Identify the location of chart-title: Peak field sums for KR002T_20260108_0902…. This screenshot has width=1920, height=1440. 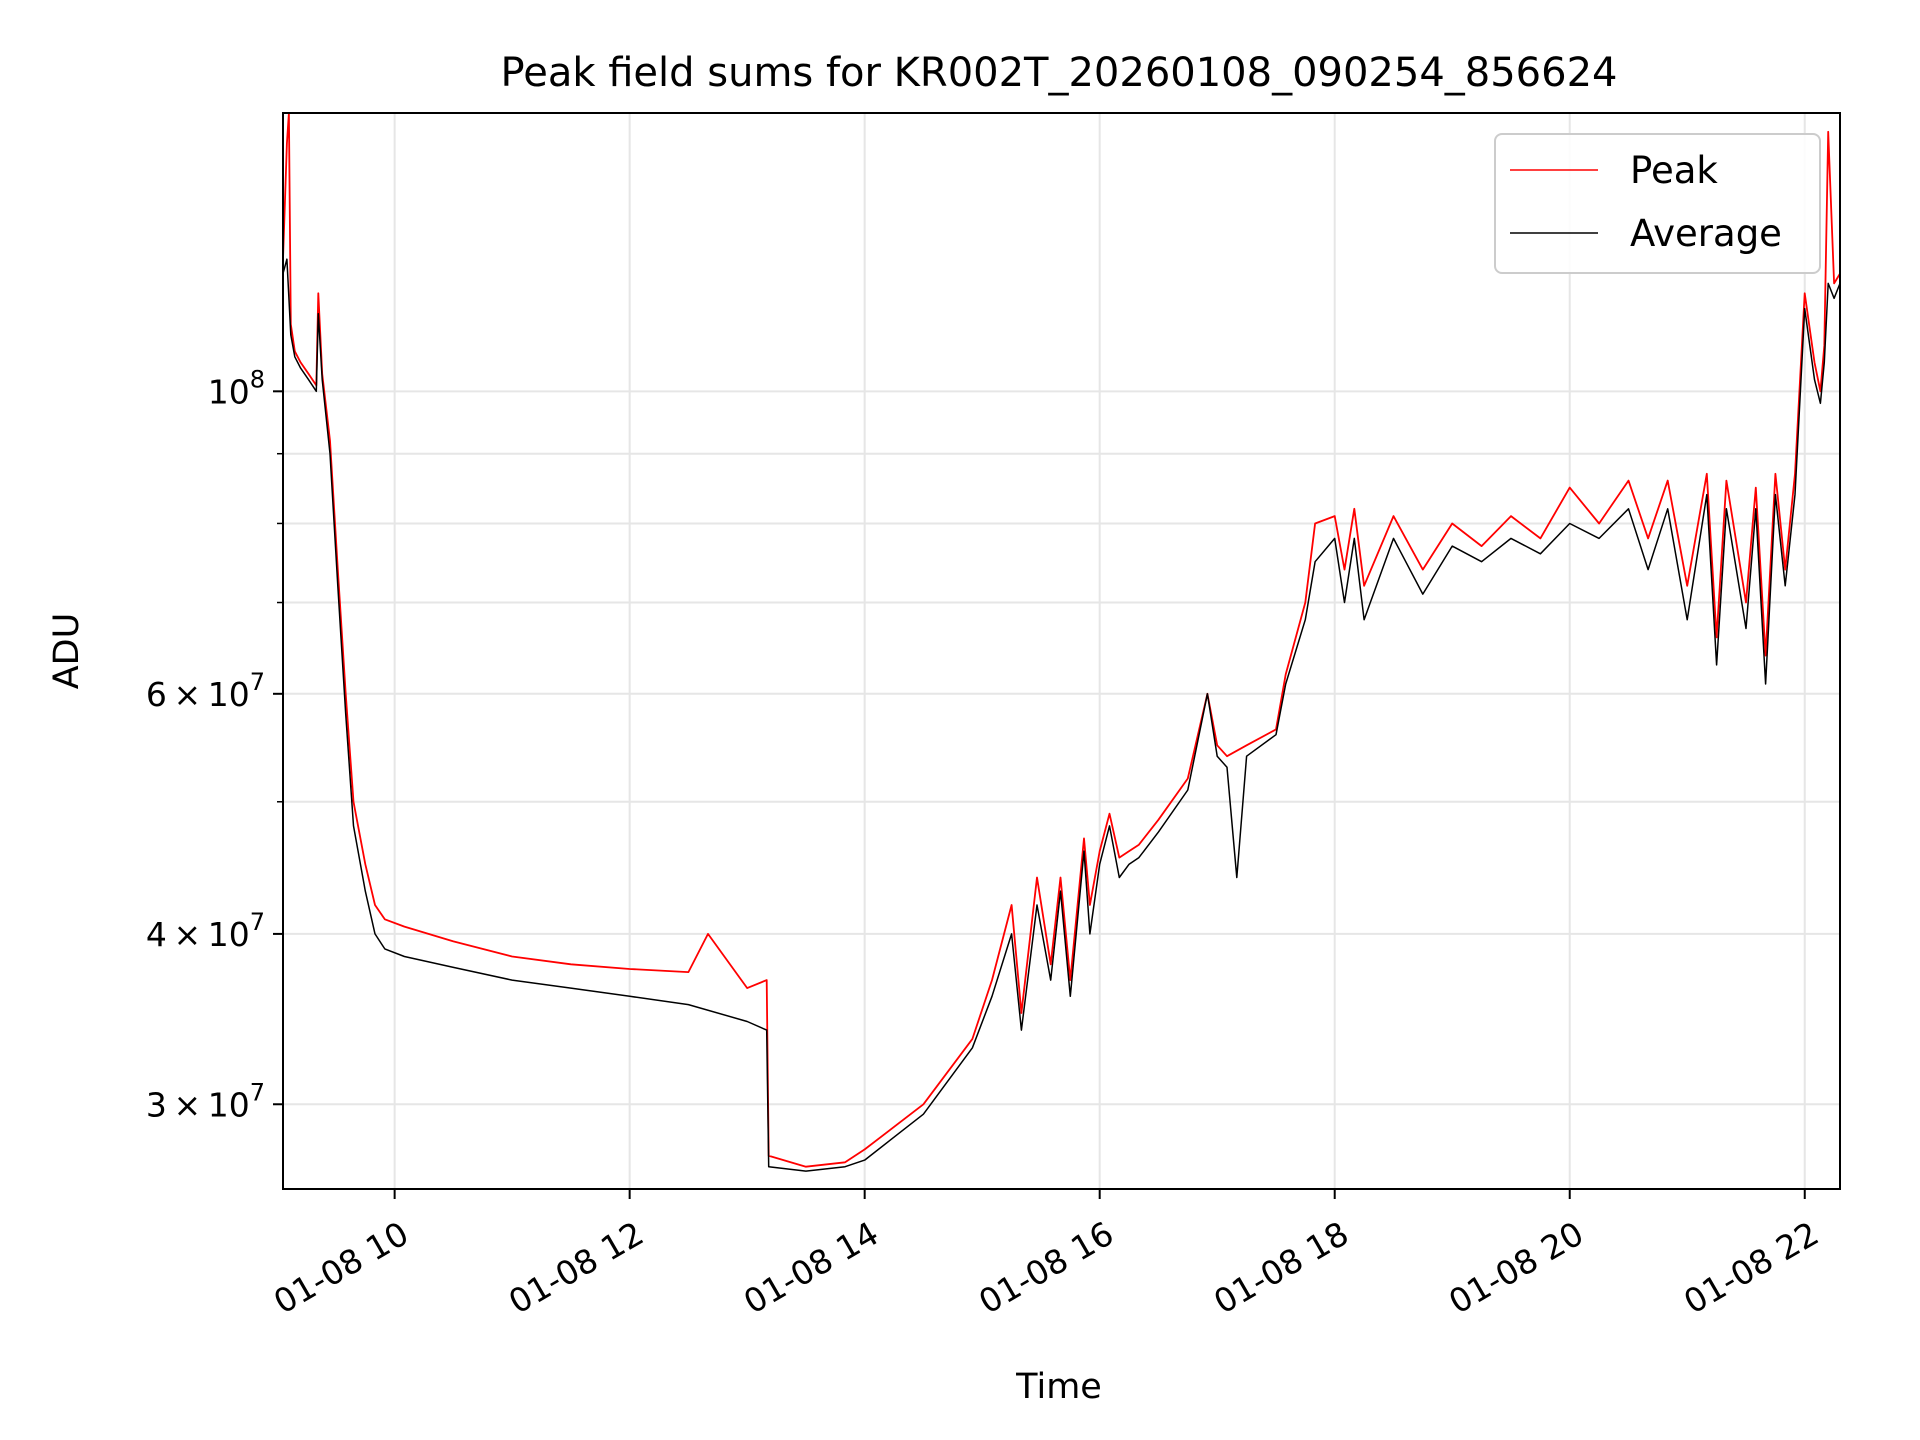
(1059, 73).